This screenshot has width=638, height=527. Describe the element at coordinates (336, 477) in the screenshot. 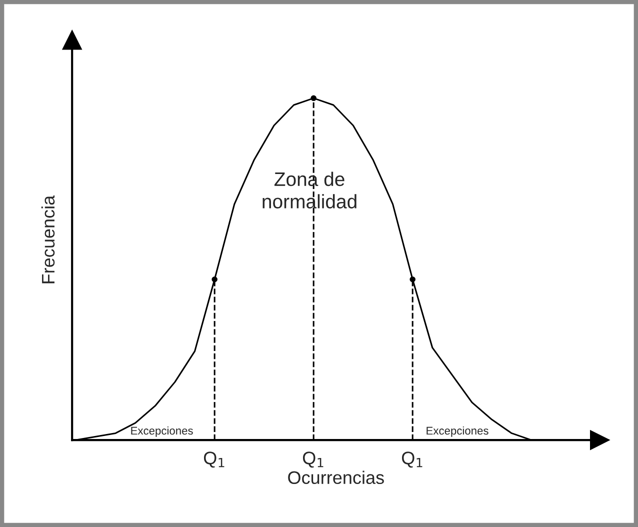

I see `x-axis-title: Ocurrencias` at that location.